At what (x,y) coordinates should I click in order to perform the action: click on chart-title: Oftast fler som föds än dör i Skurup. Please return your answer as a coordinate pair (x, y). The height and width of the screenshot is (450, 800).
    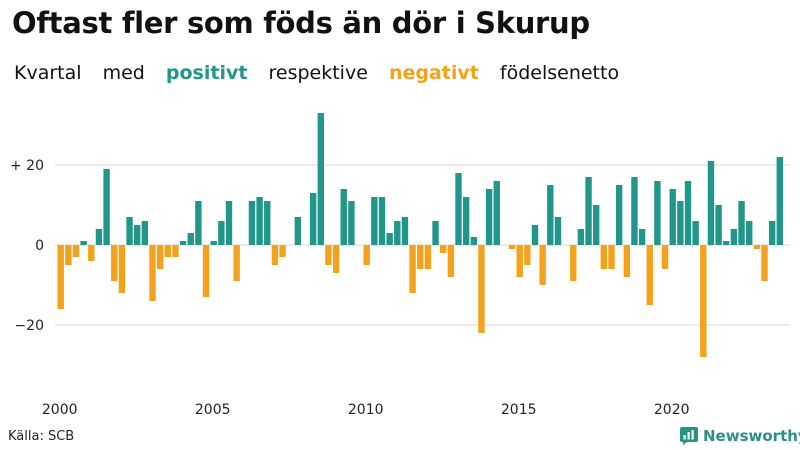
    Looking at the image, I should click on (301, 23).